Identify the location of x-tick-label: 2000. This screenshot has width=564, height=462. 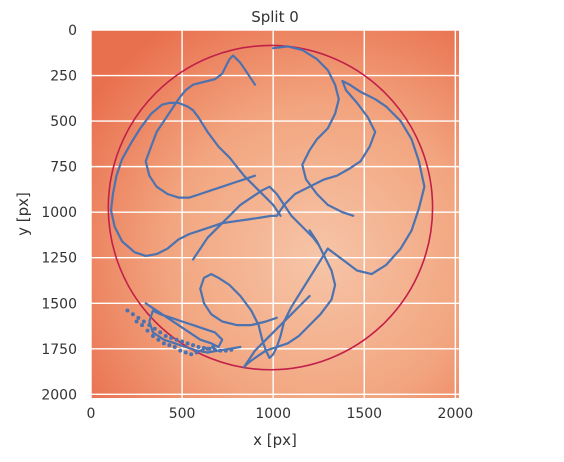
(456, 414).